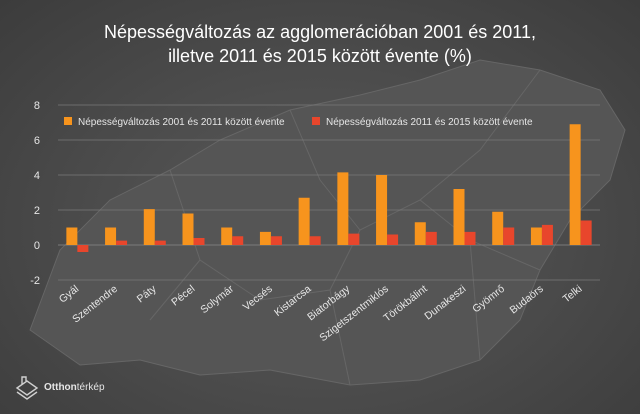 Image resolution: width=640 pixels, height=414 pixels. What do you see at coordinates (488, 299) in the screenshot?
I see `x-tick-label: Gyömrő` at bounding box center [488, 299].